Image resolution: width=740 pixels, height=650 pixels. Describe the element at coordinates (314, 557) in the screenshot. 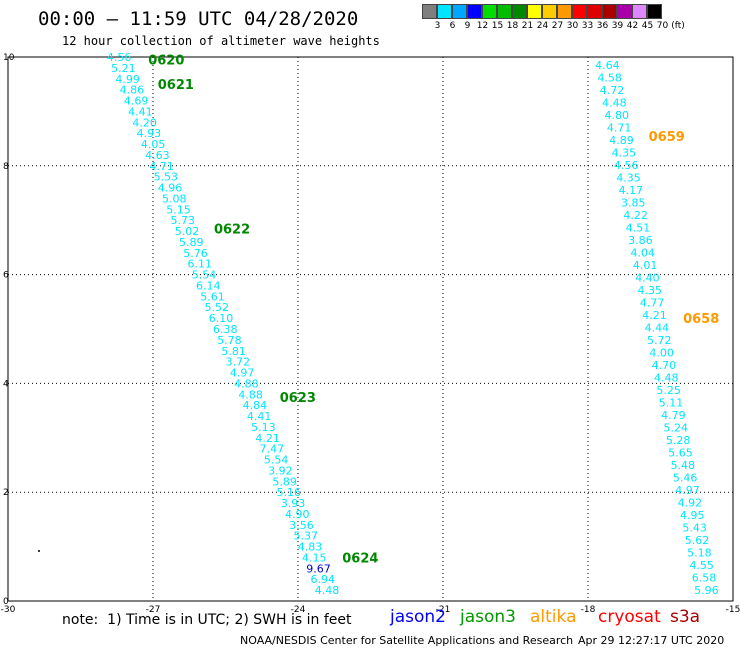

I see `wave-height-value: 4.15` at that location.